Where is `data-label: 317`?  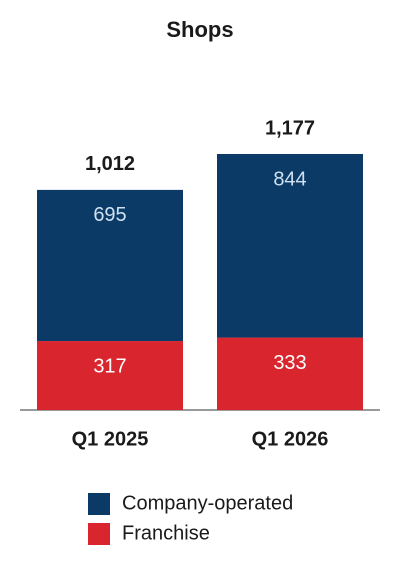
data-label: 317 is located at coordinates (109, 366).